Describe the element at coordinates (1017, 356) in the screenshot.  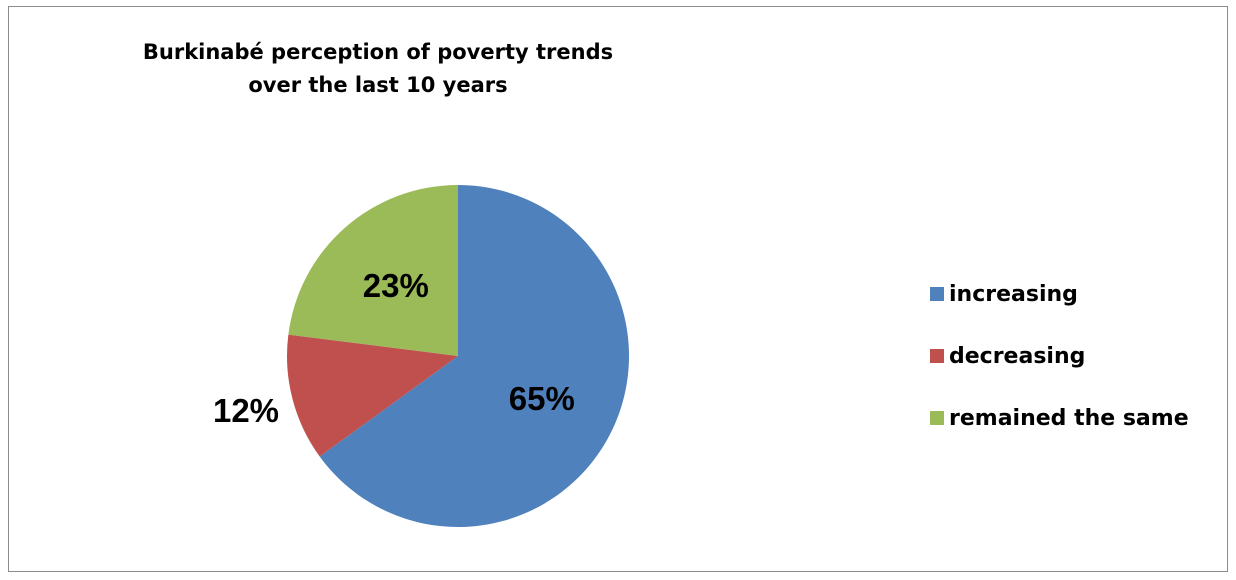
I see `legend-label: decreasing` at that location.